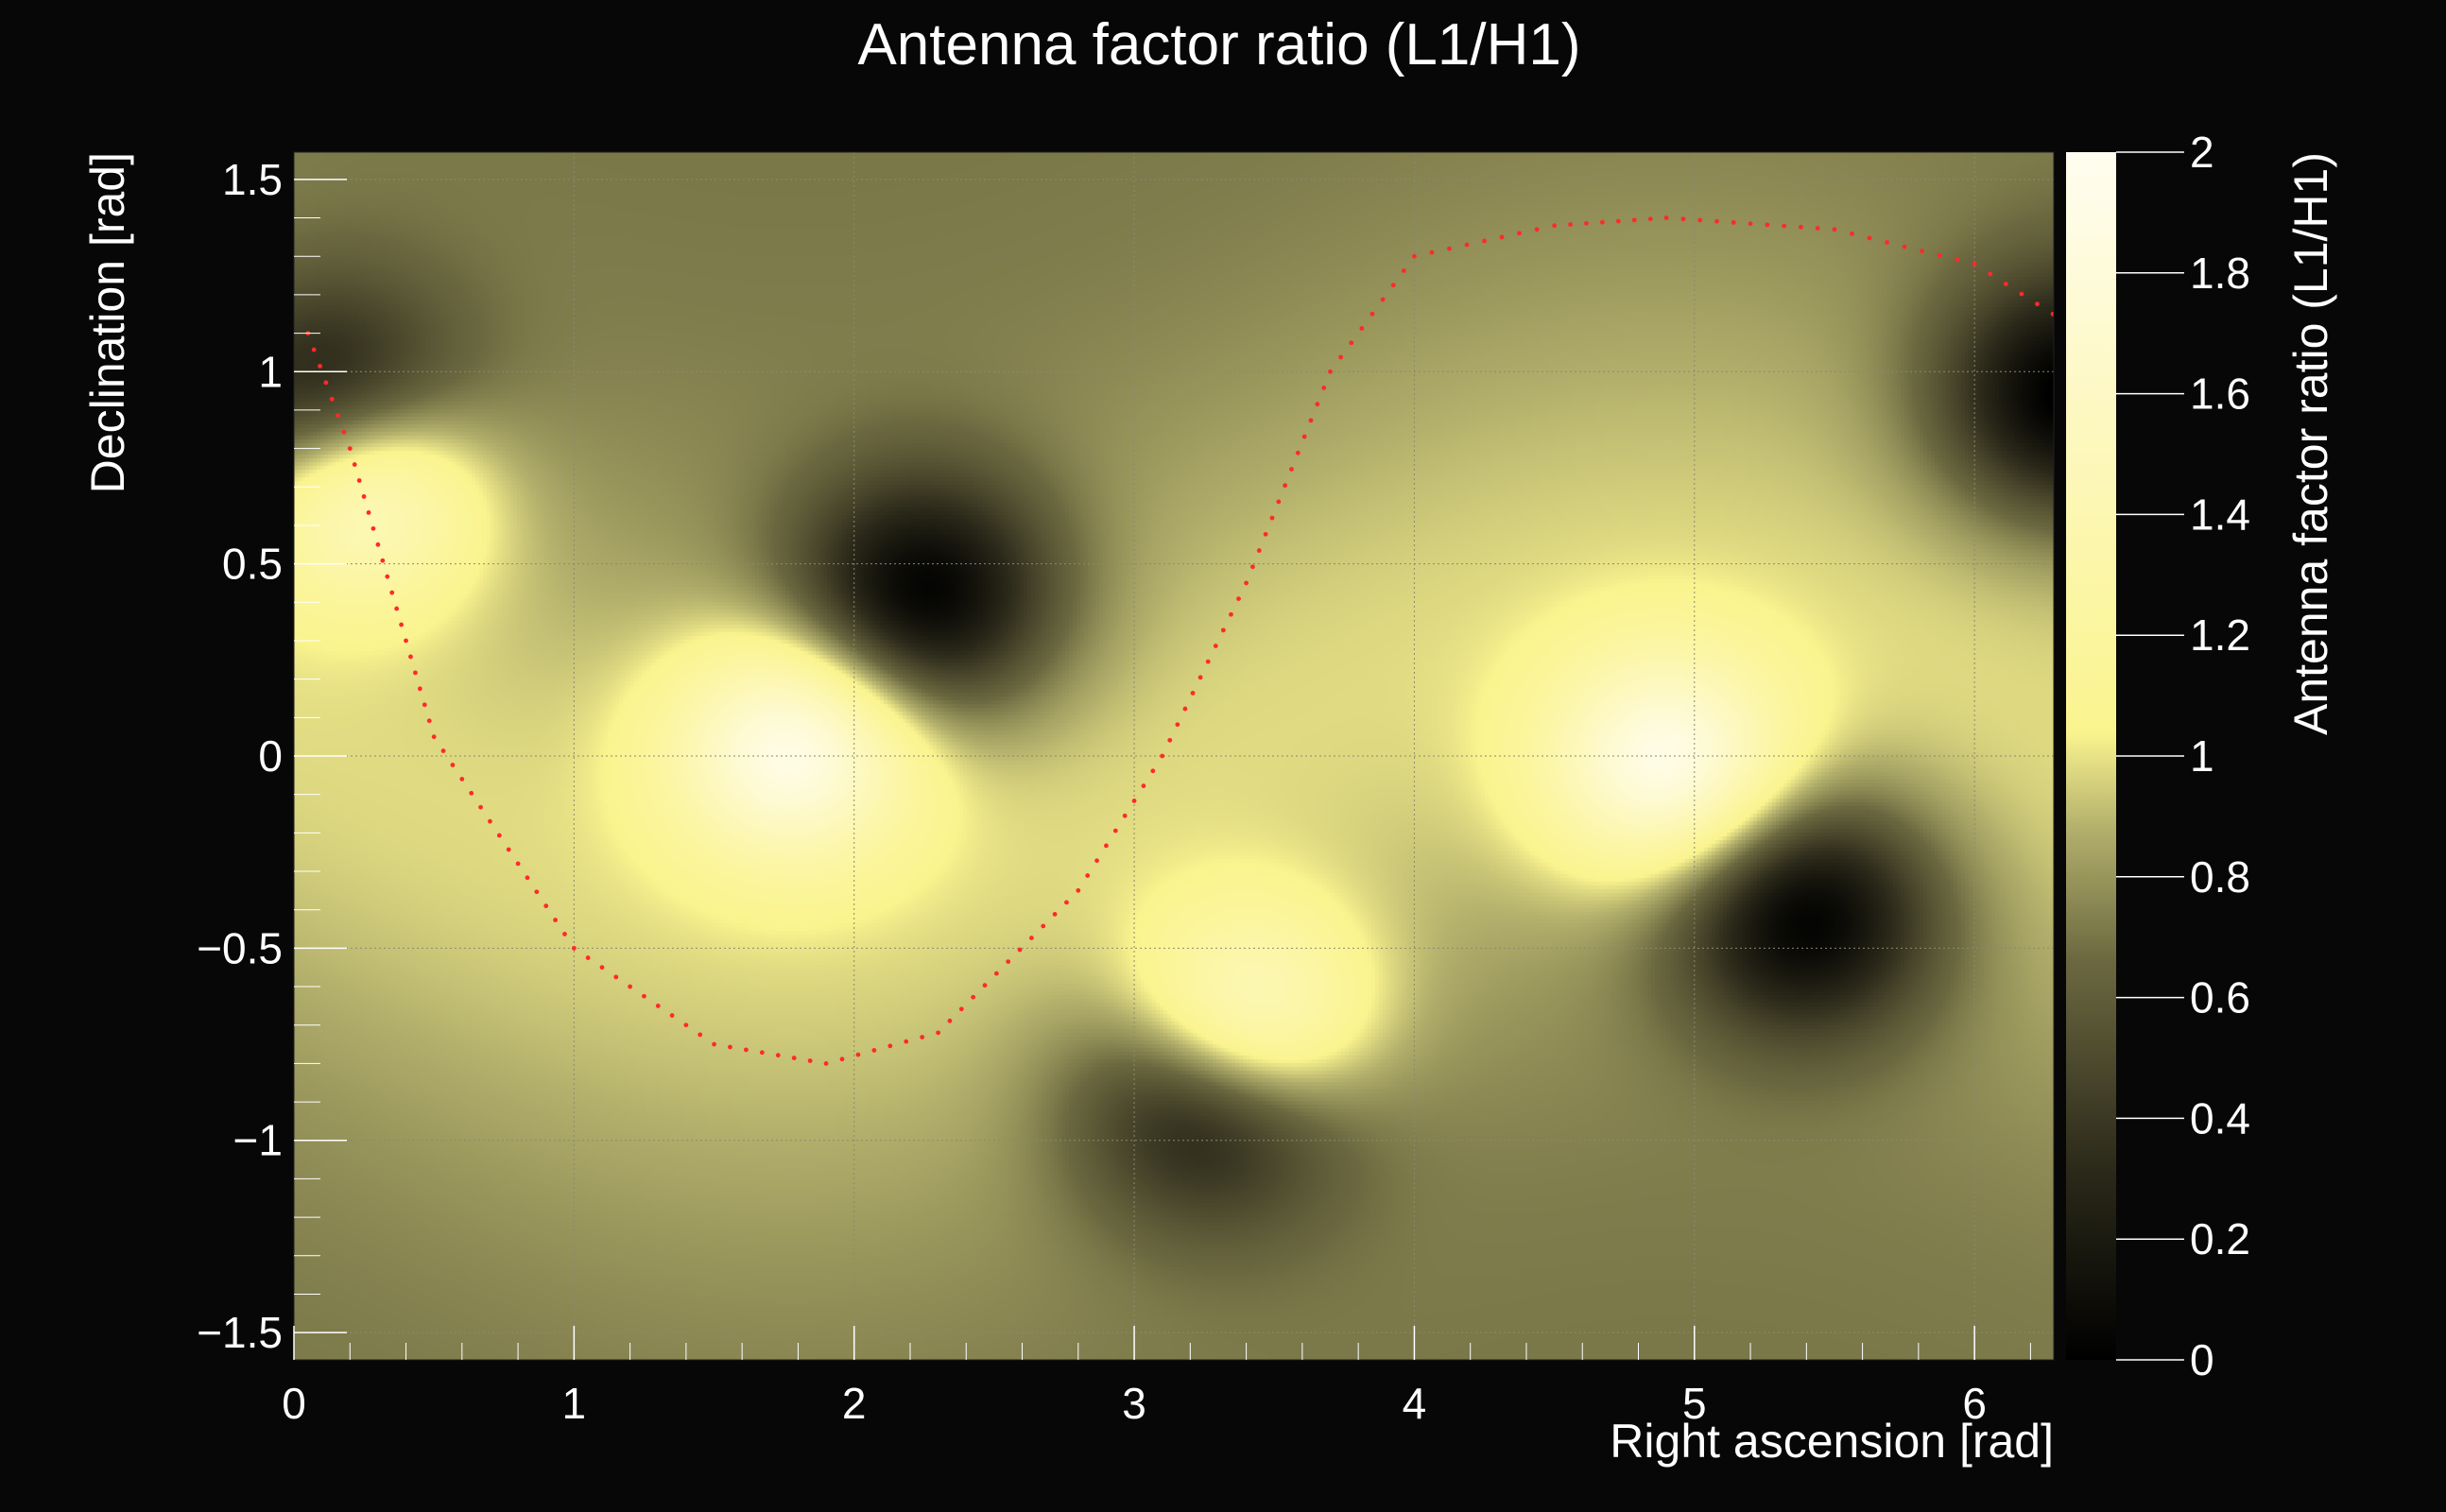 The width and height of the screenshot is (2446, 1512). I want to click on y-tick-label: −0.5, so click(240, 947).